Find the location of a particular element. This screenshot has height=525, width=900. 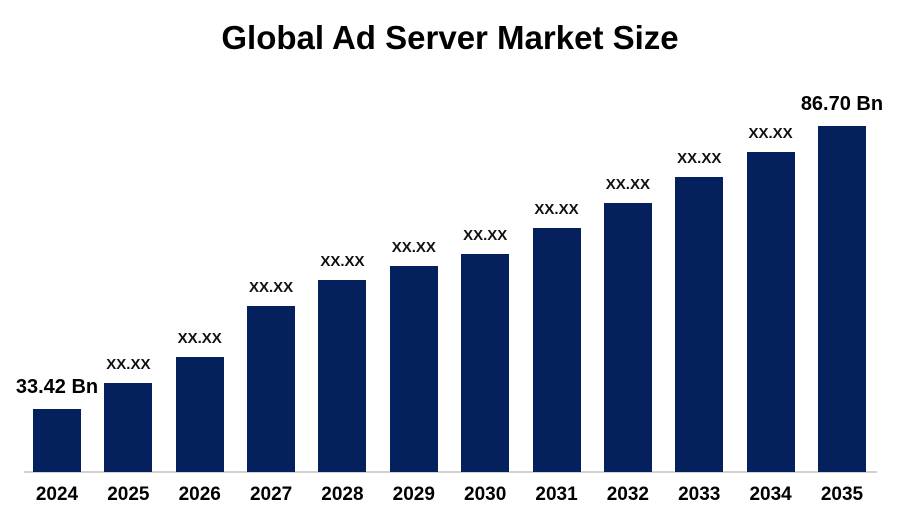

x-axis-label-2030: 2030 is located at coordinates (485, 494).